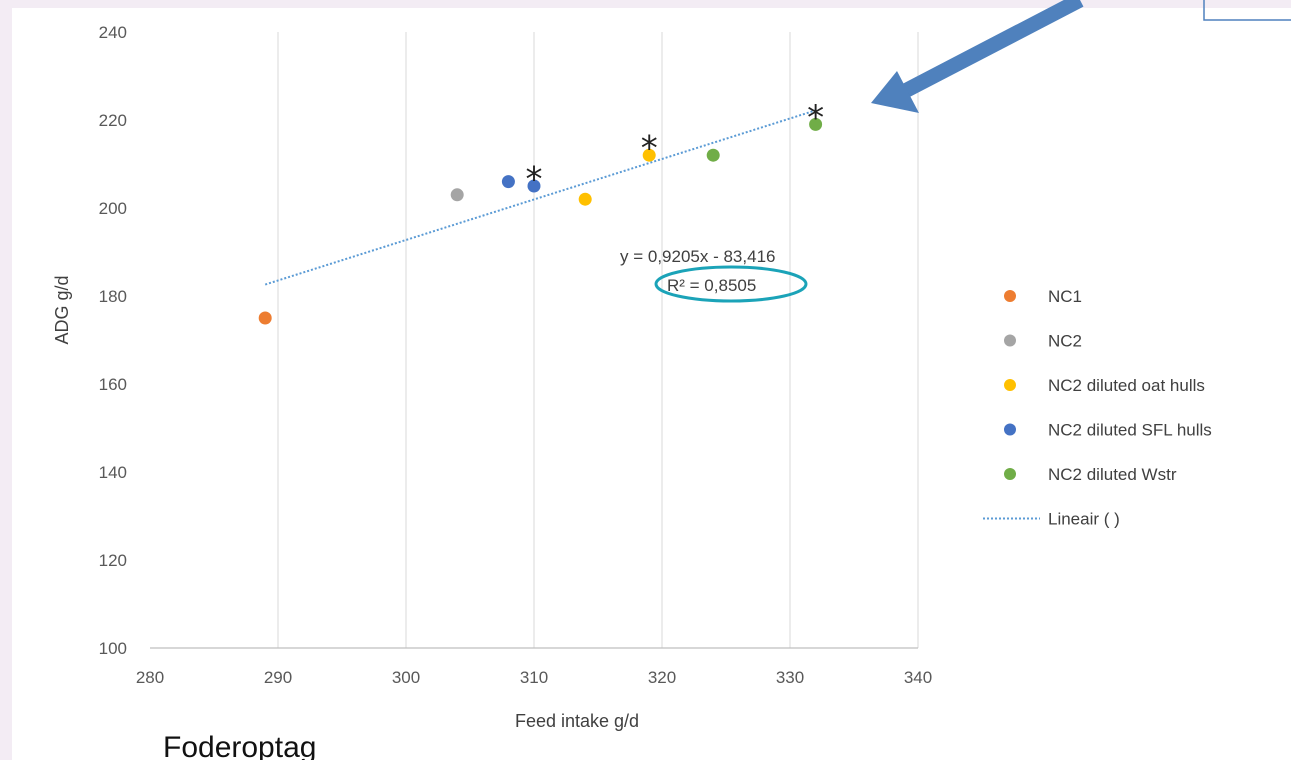  What do you see at coordinates (113, 472) in the screenshot?
I see `y-tick-label: 140` at bounding box center [113, 472].